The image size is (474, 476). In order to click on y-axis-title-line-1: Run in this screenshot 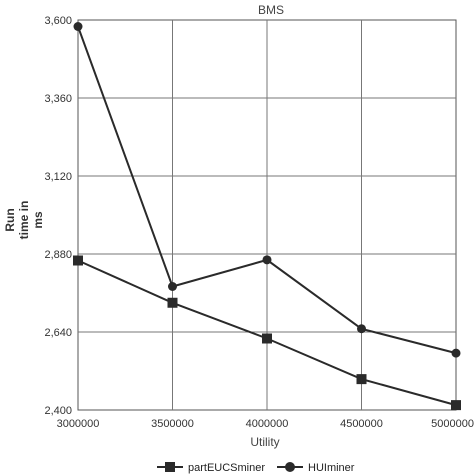, I will do `click(10, 219)`.